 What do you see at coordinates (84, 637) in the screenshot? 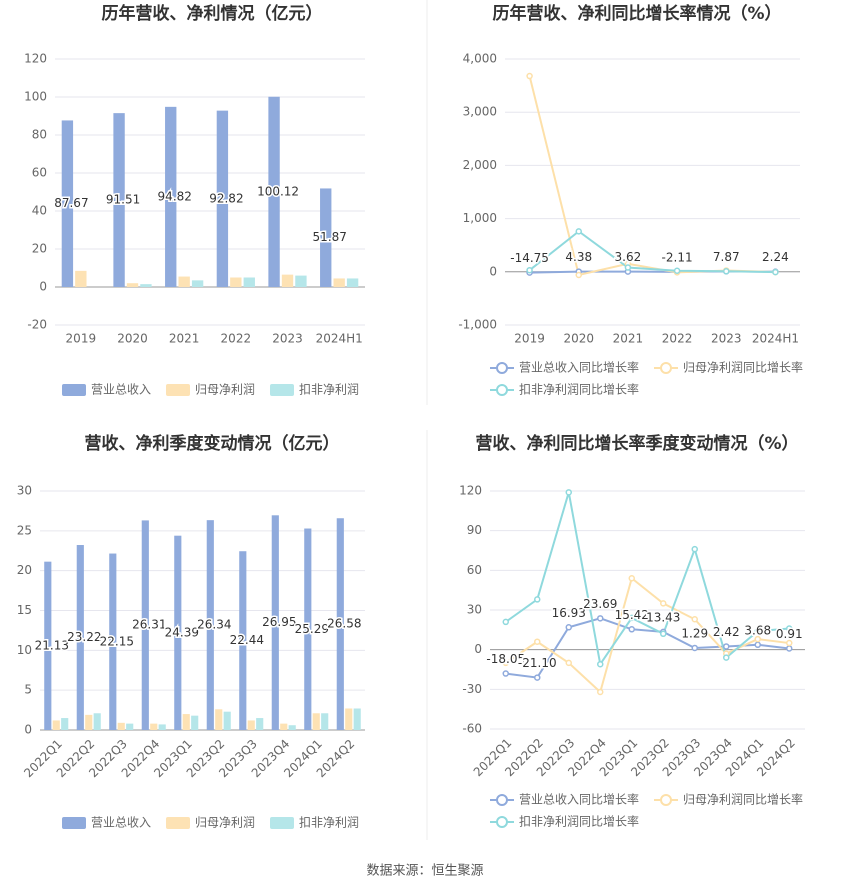
I see `data-label: 23.22` at bounding box center [84, 637].